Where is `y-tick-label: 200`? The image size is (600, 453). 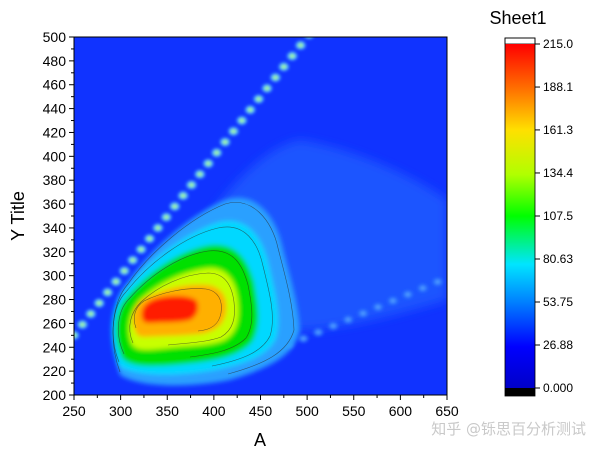 y-tick-label: 200 is located at coordinates (55, 395).